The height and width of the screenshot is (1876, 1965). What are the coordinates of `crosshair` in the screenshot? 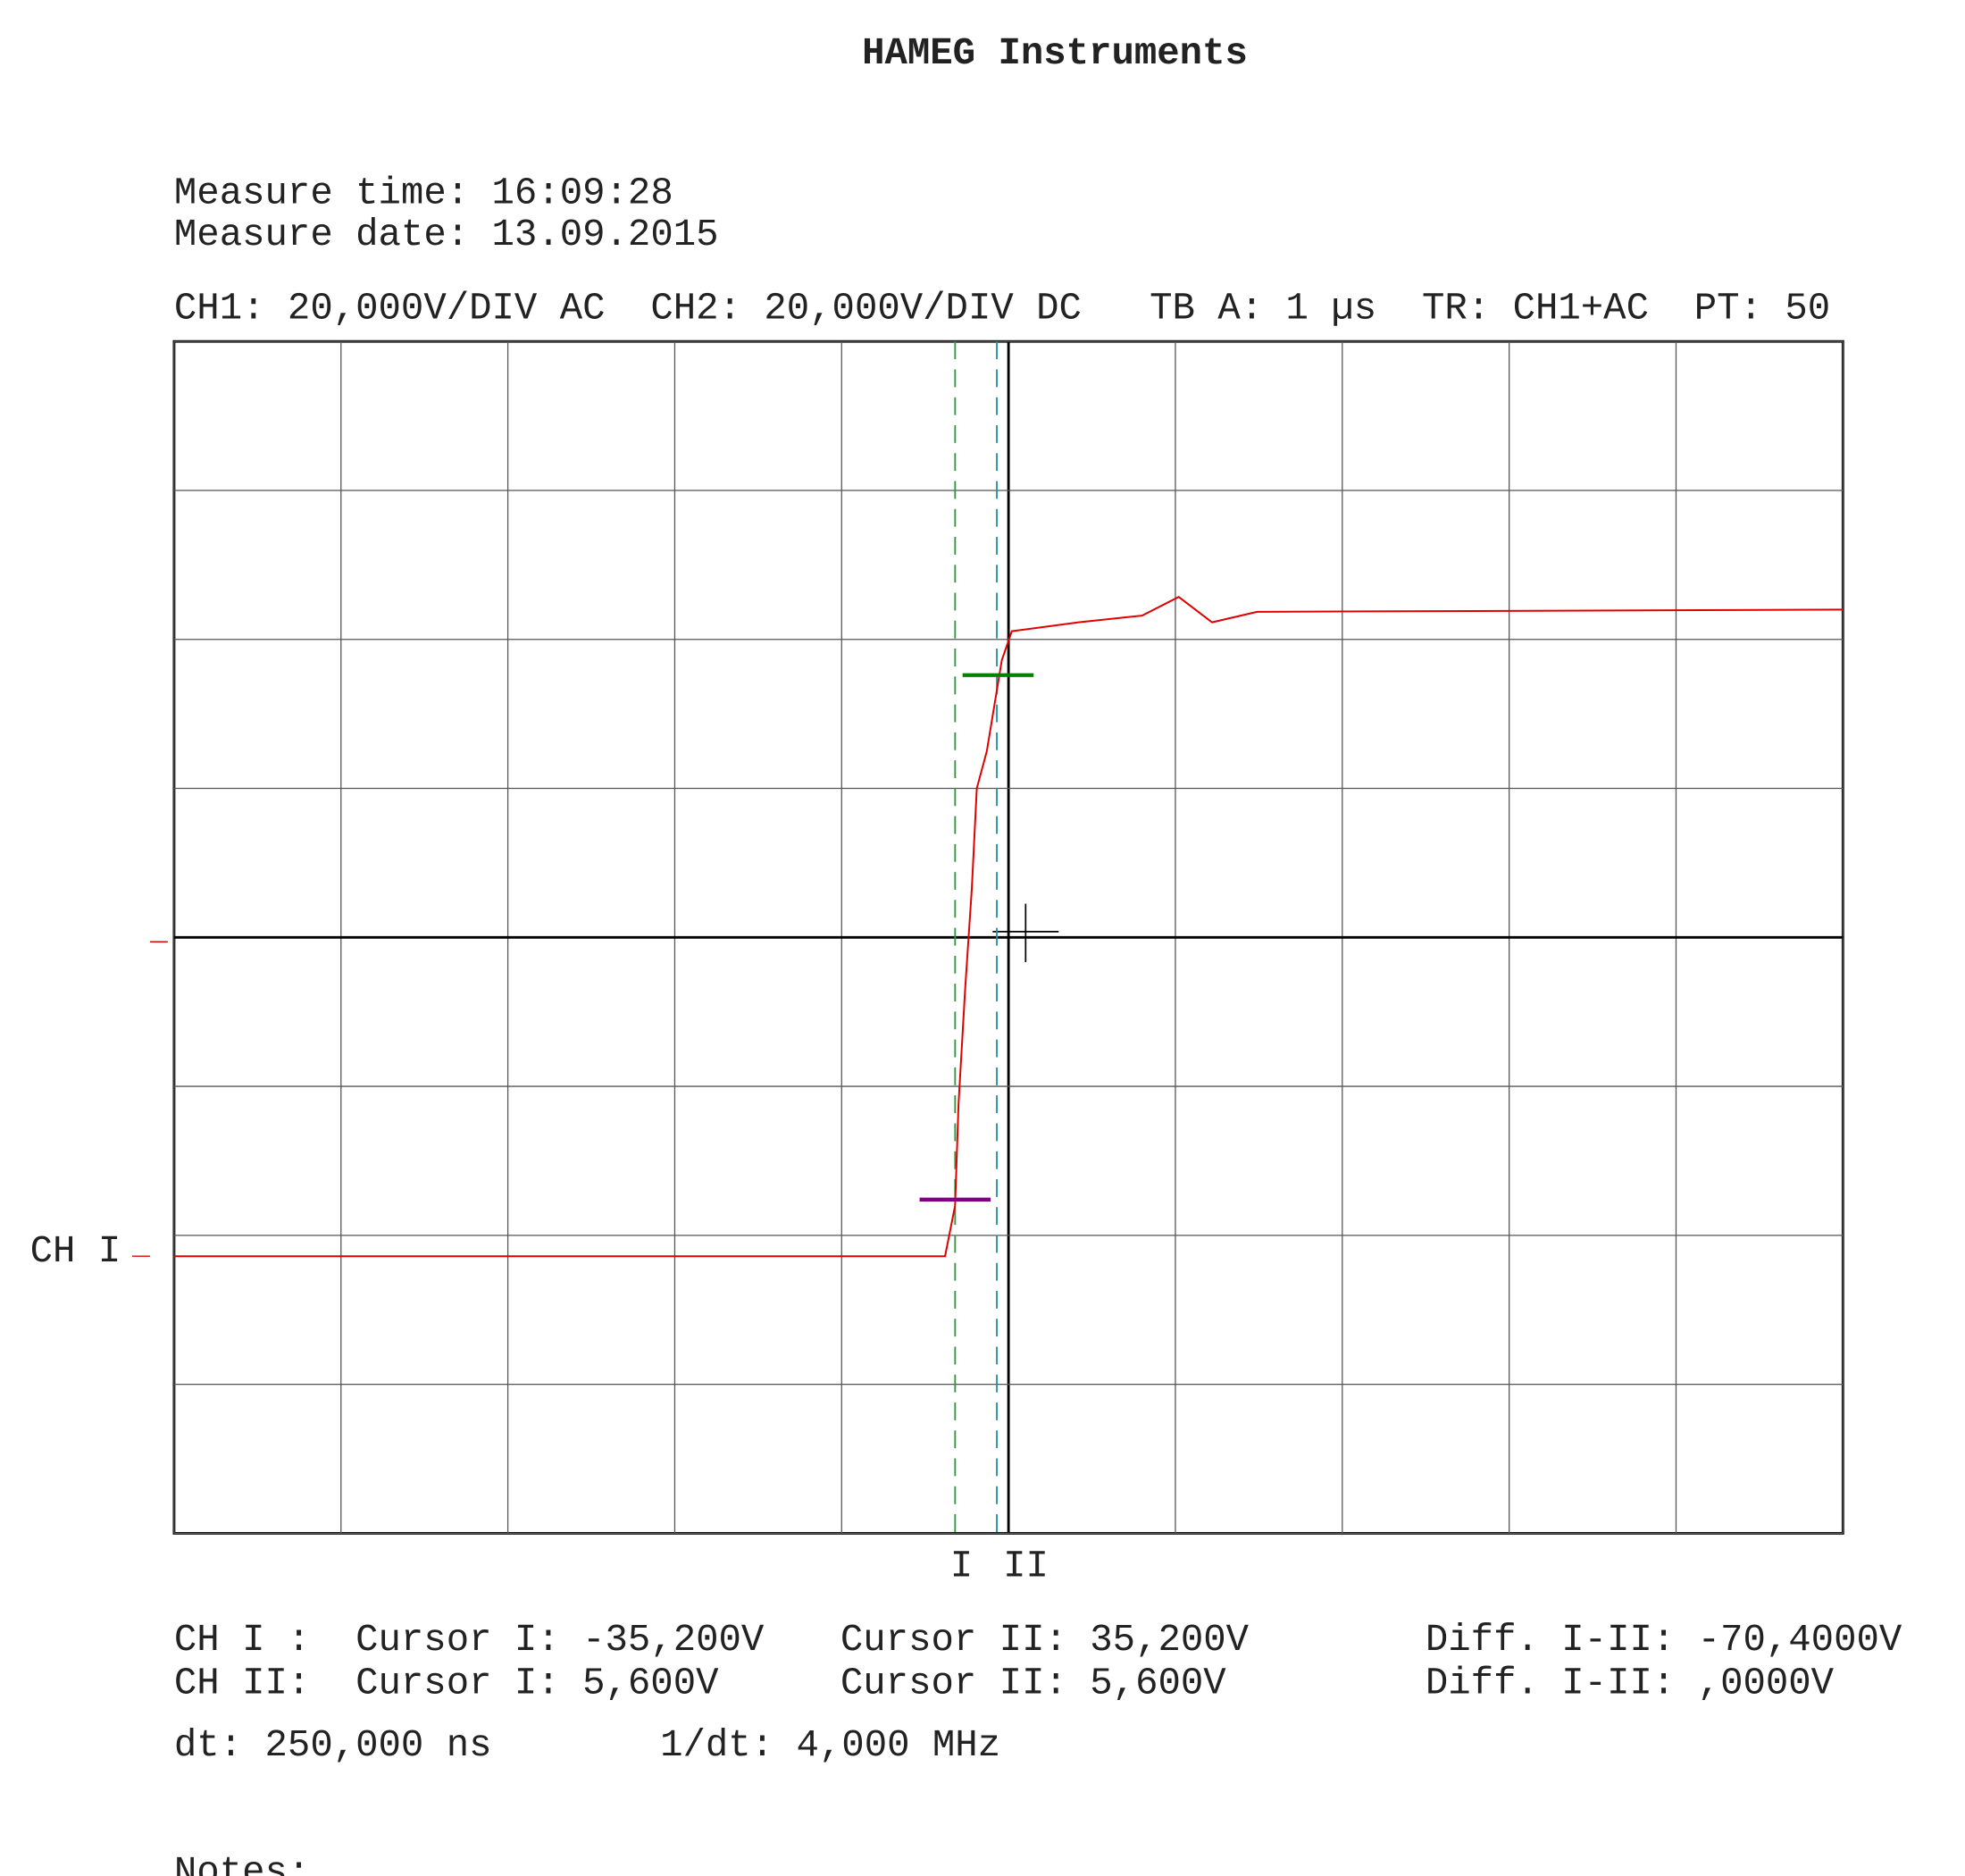 It's located at (1025, 932).